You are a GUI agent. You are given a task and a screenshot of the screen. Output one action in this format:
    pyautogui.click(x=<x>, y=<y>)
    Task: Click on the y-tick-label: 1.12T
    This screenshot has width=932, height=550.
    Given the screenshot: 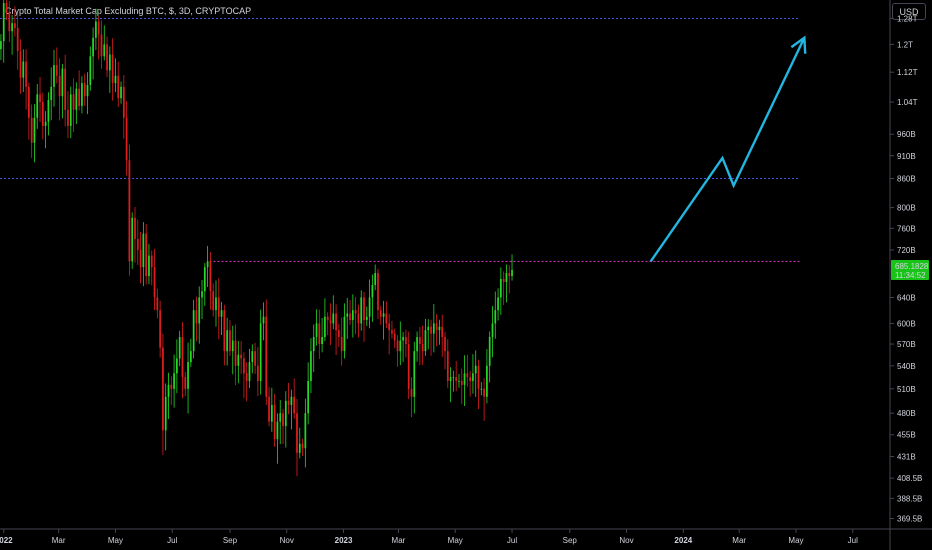 What is the action you would take?
    pyautogui.click(x=907, y=72)
    